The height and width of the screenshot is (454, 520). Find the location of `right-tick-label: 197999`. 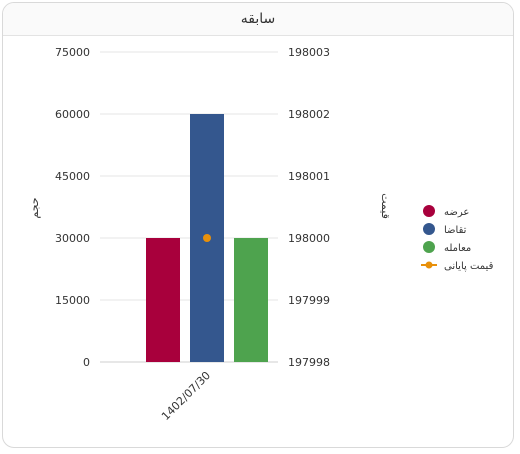

right-tick-label: 197999 is located at coordinates (309, 300).